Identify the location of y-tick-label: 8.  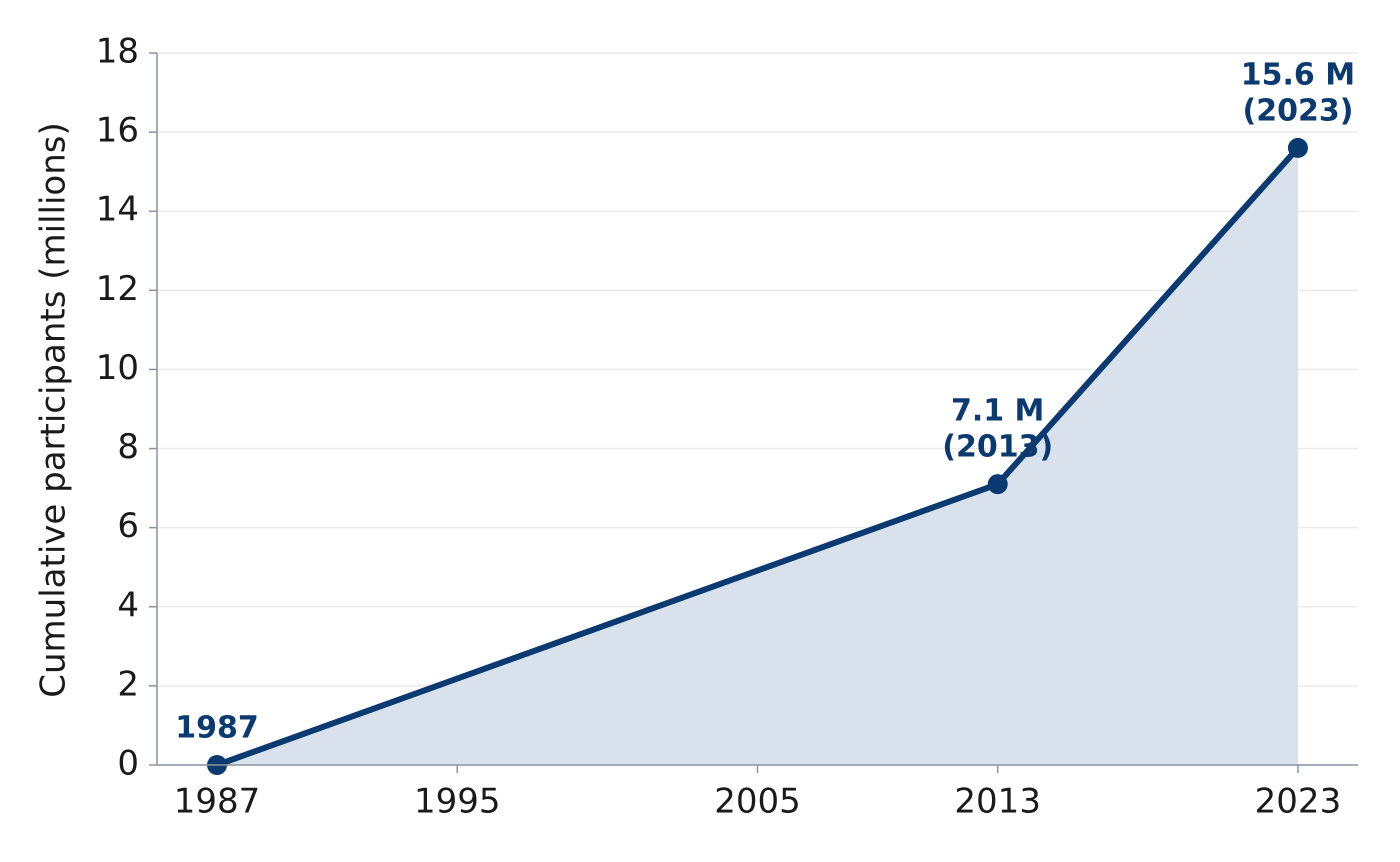
(128, 447).